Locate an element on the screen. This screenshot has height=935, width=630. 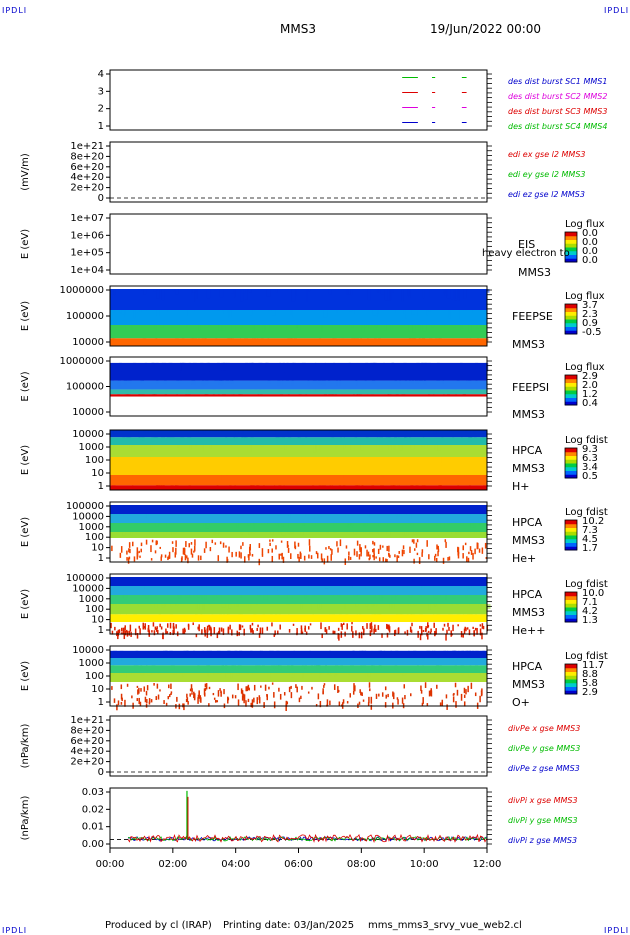
overlay-text-eis: heavy electron to is located at coordinates (526, 253).